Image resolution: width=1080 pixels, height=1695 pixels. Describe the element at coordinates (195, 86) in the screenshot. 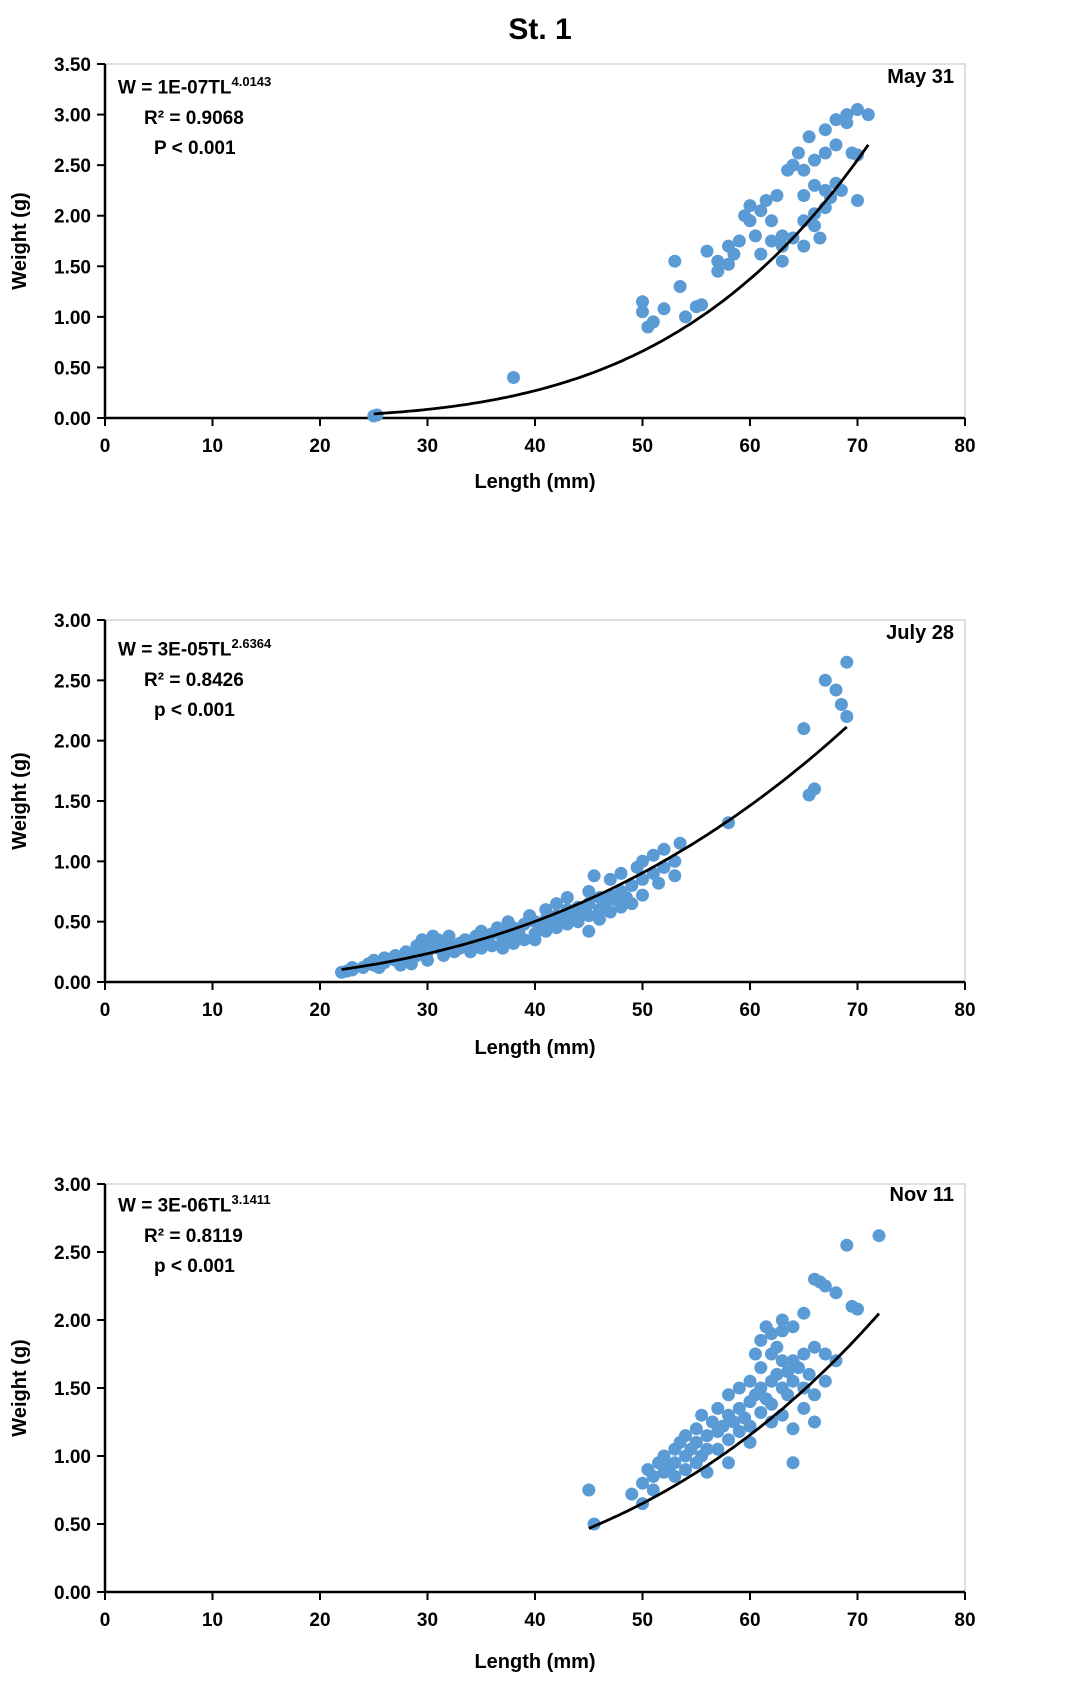

I see `fit-equation: W = 1E-07TL4.0143` at that location.